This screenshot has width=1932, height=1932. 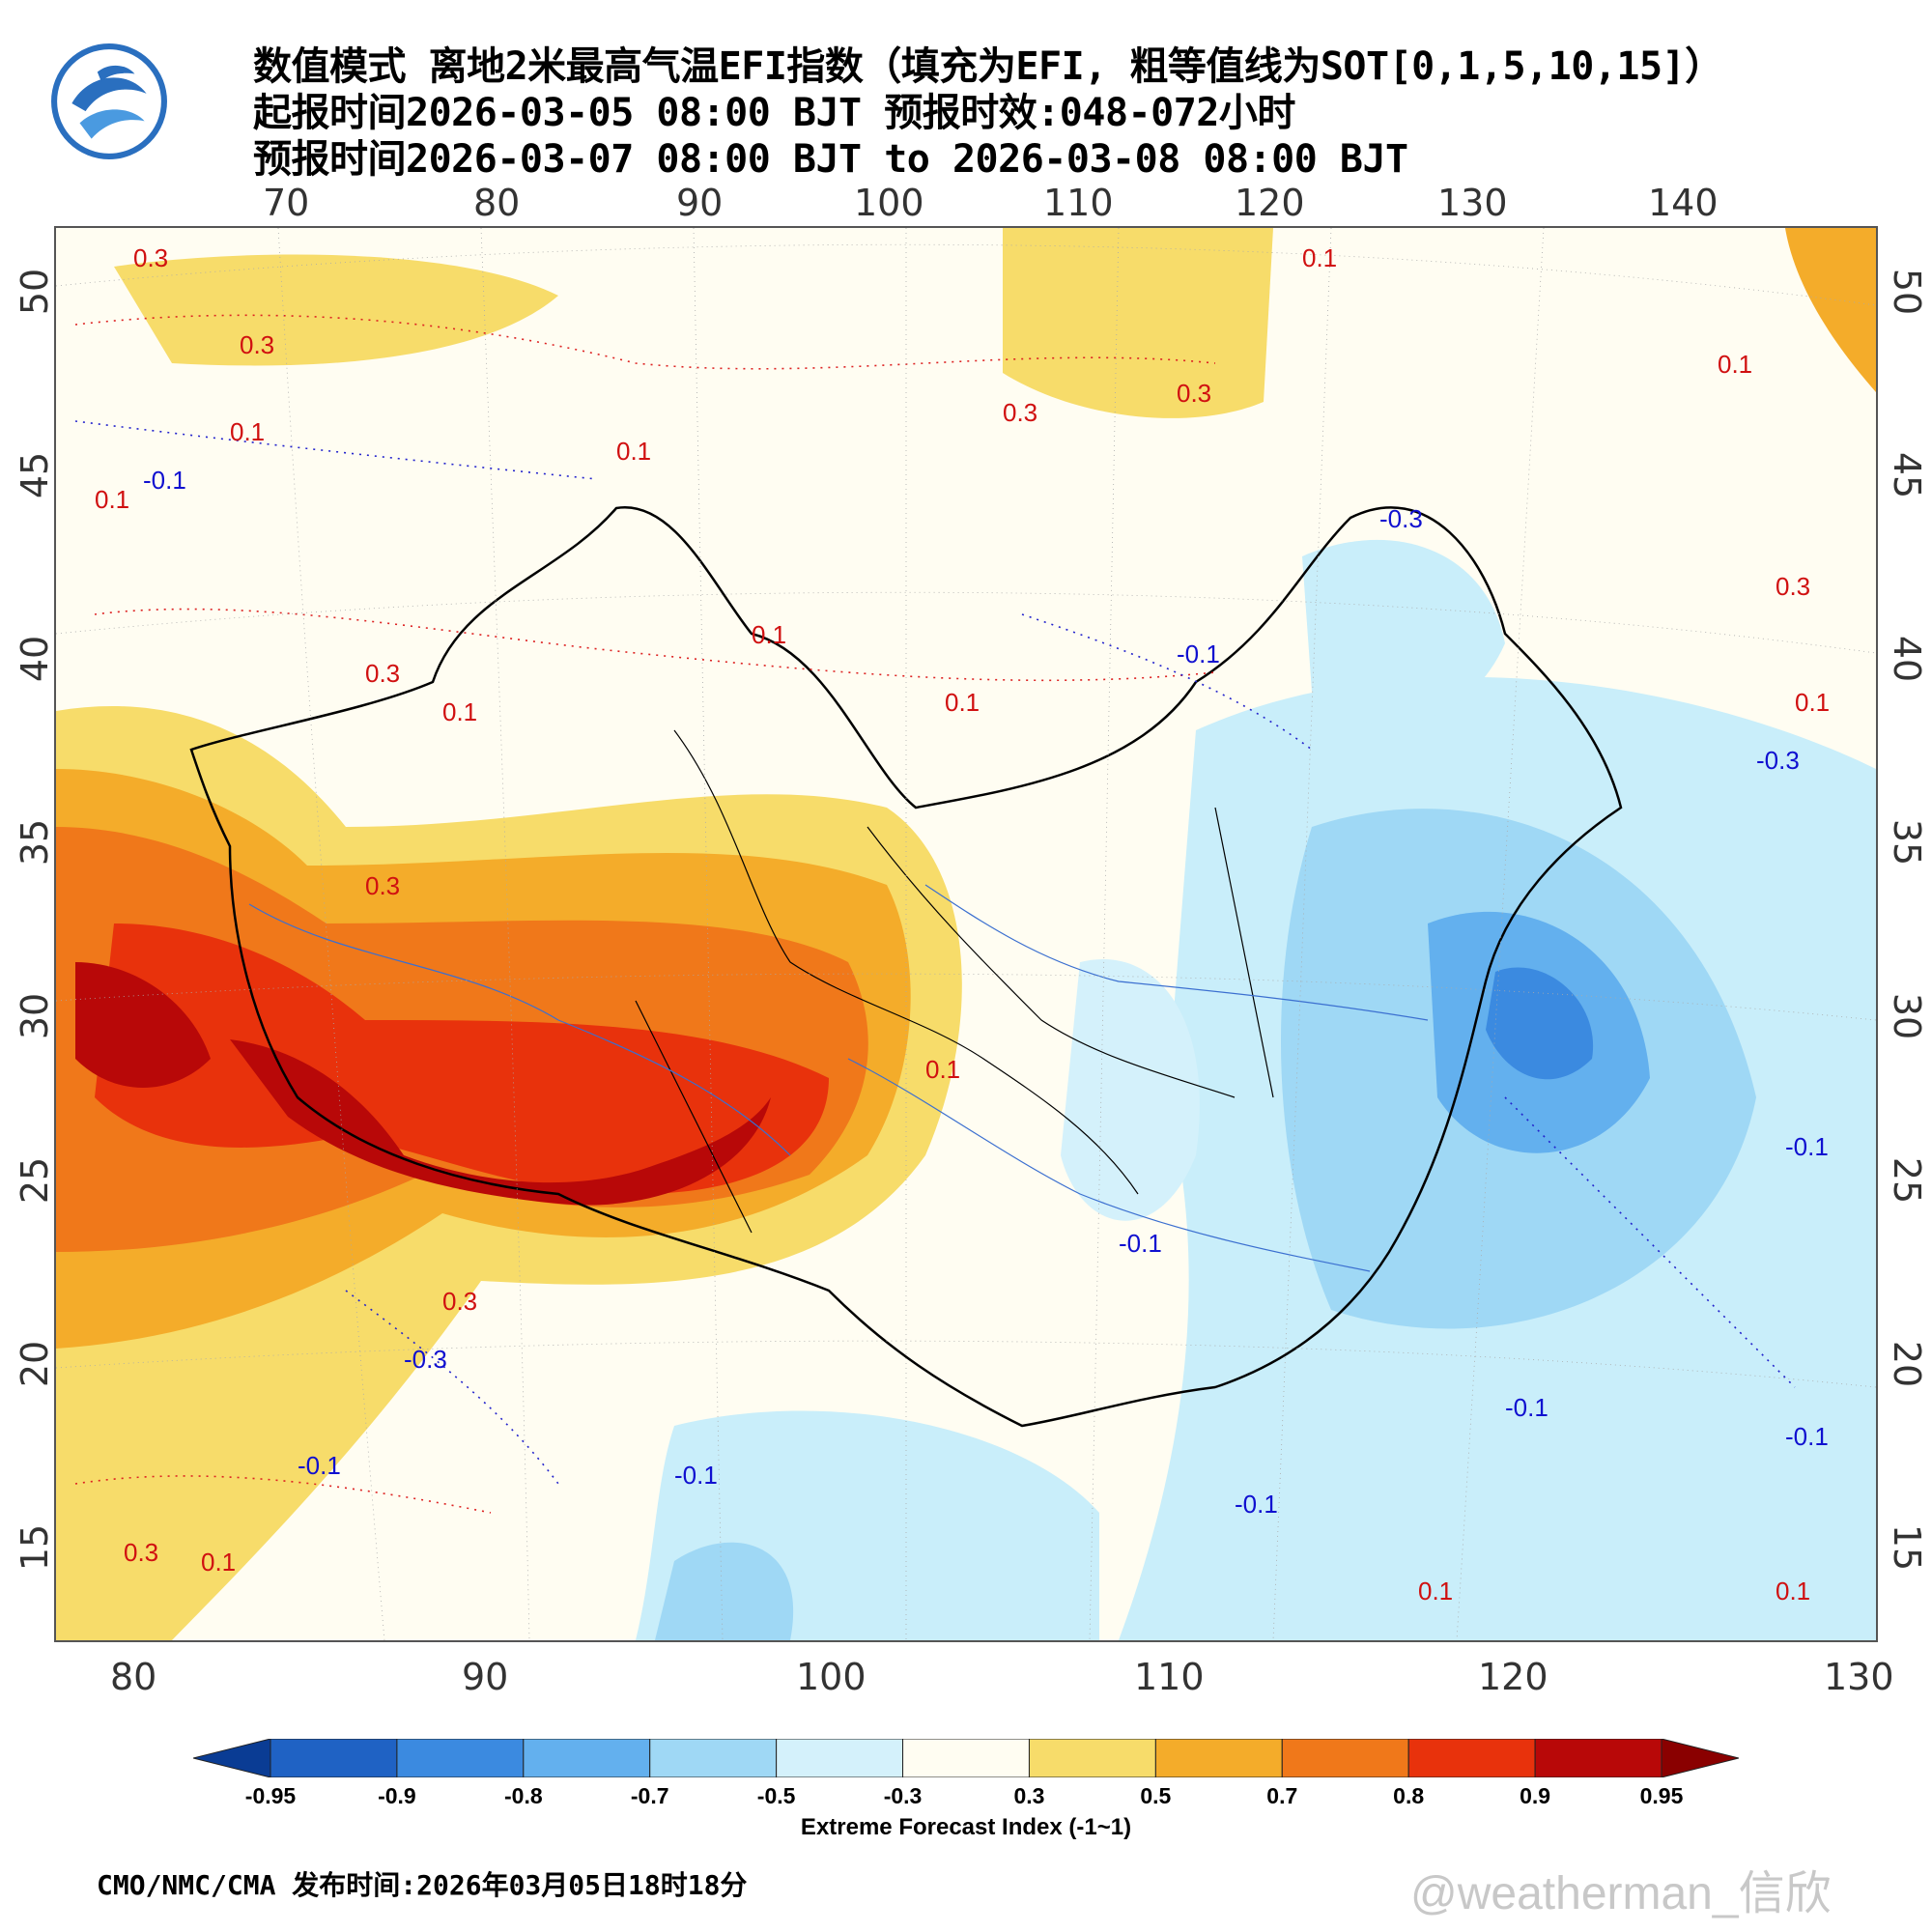 I want to click on tibet-hot, so click(x=462, y=1058).